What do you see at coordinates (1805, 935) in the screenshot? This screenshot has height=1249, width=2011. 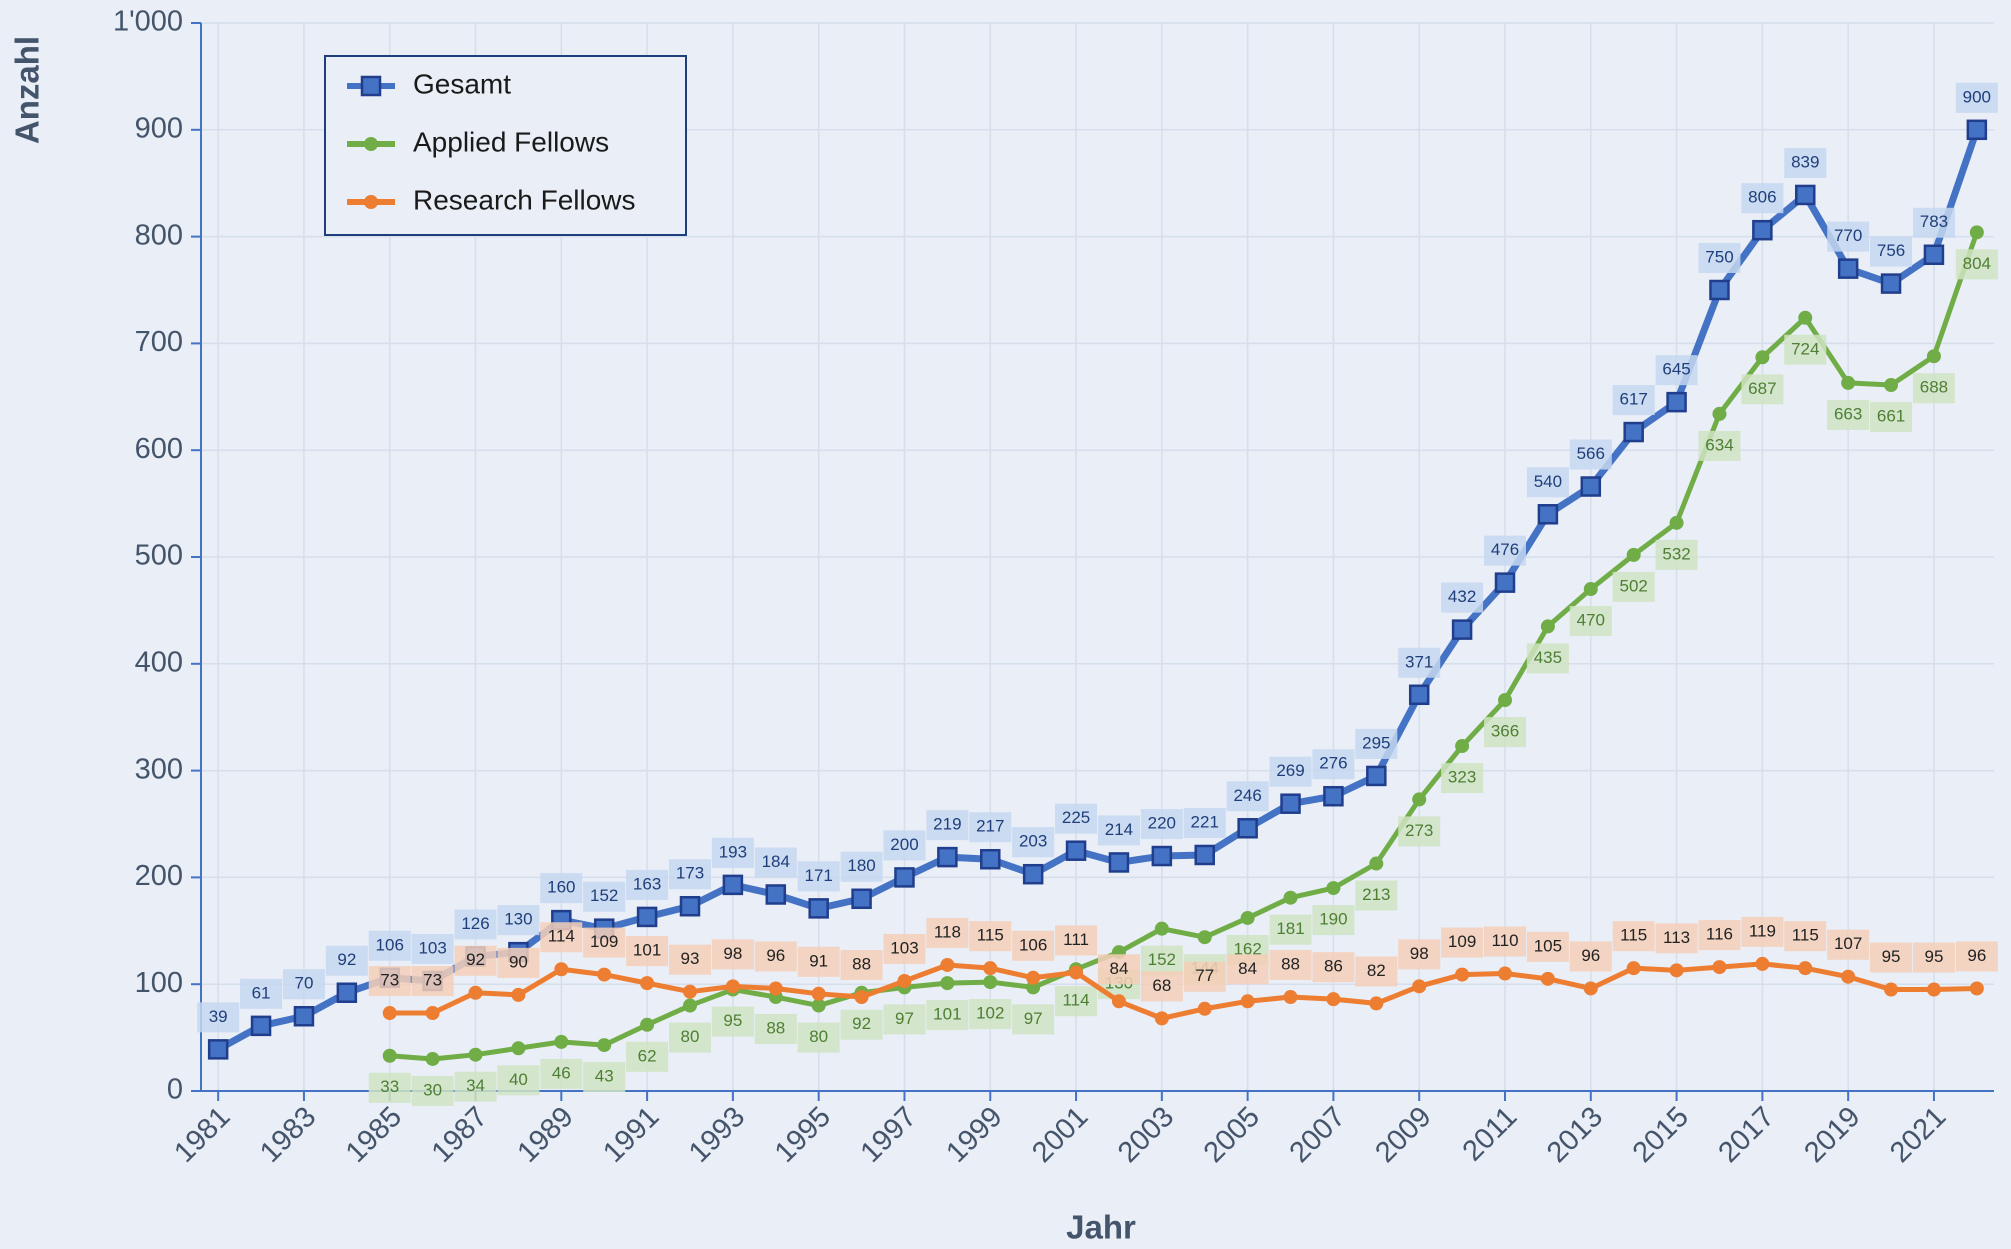 I see `data-label: 115` at bounding box center [1805, 935].